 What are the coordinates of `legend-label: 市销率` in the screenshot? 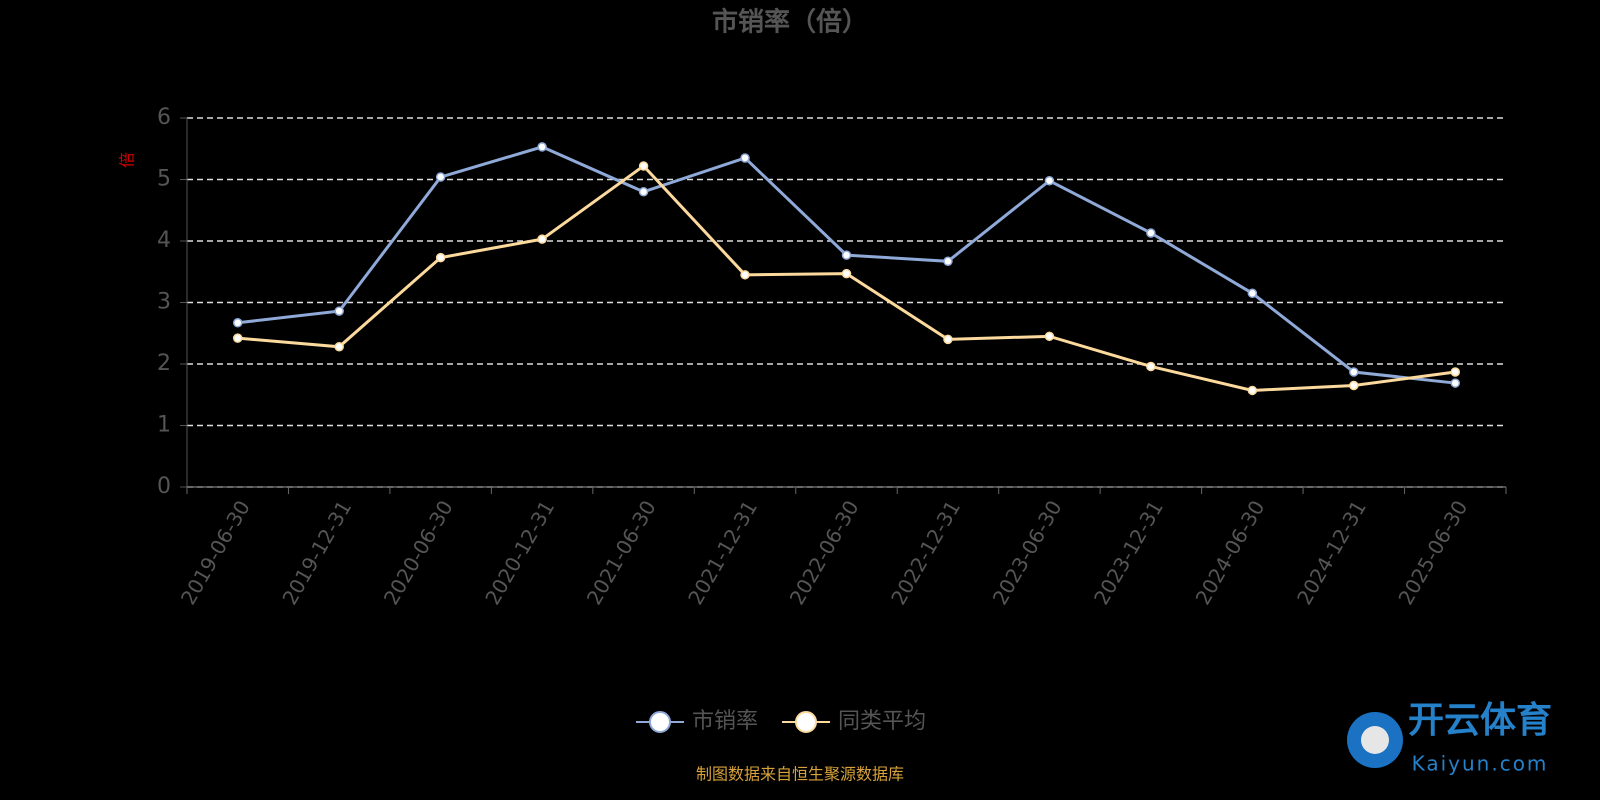 It's located at (725, 721).